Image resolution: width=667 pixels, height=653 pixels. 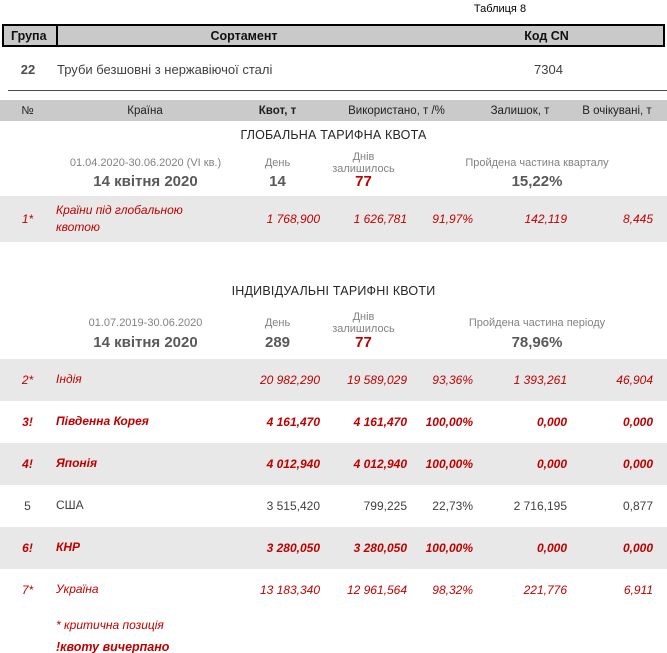 What do you see at coordinates (333, 181) in the screenshot?
I see `global-quota-values: 14 квітня 2020 14 77 15,22%` at bounding box center [333, 181].